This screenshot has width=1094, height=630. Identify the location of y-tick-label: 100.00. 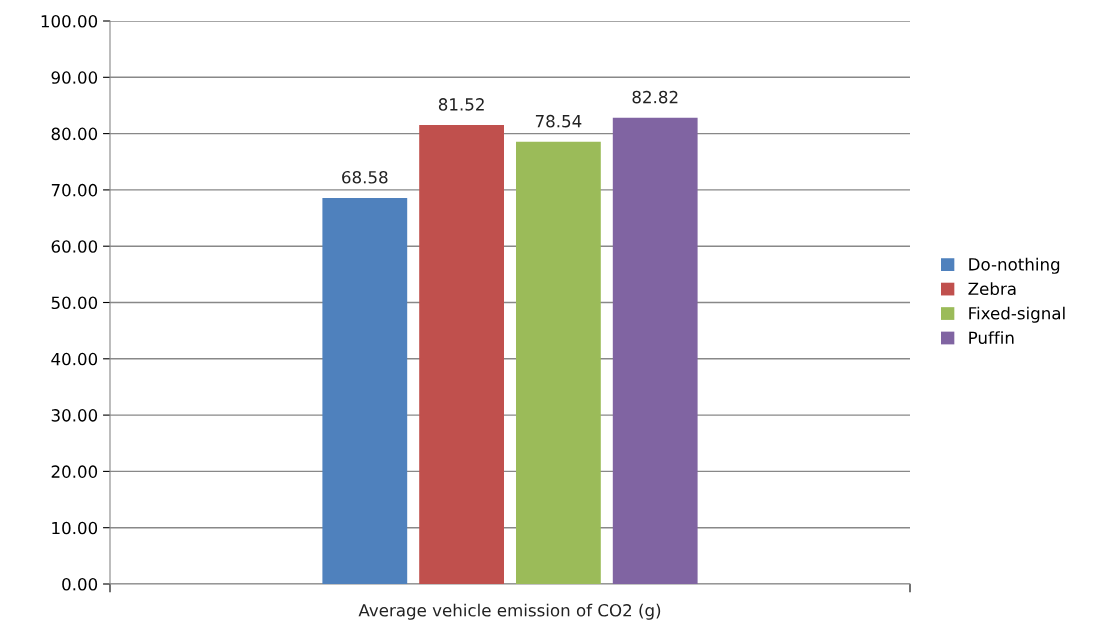
(69, 21).